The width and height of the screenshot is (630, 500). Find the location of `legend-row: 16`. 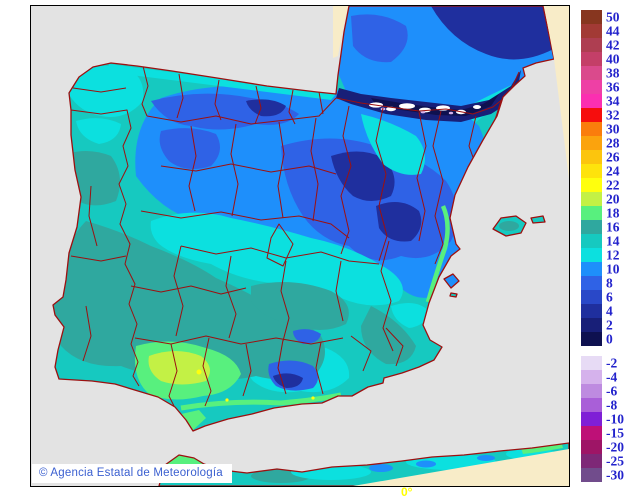

legend-row: 16 is located at coordinates (600, 227).